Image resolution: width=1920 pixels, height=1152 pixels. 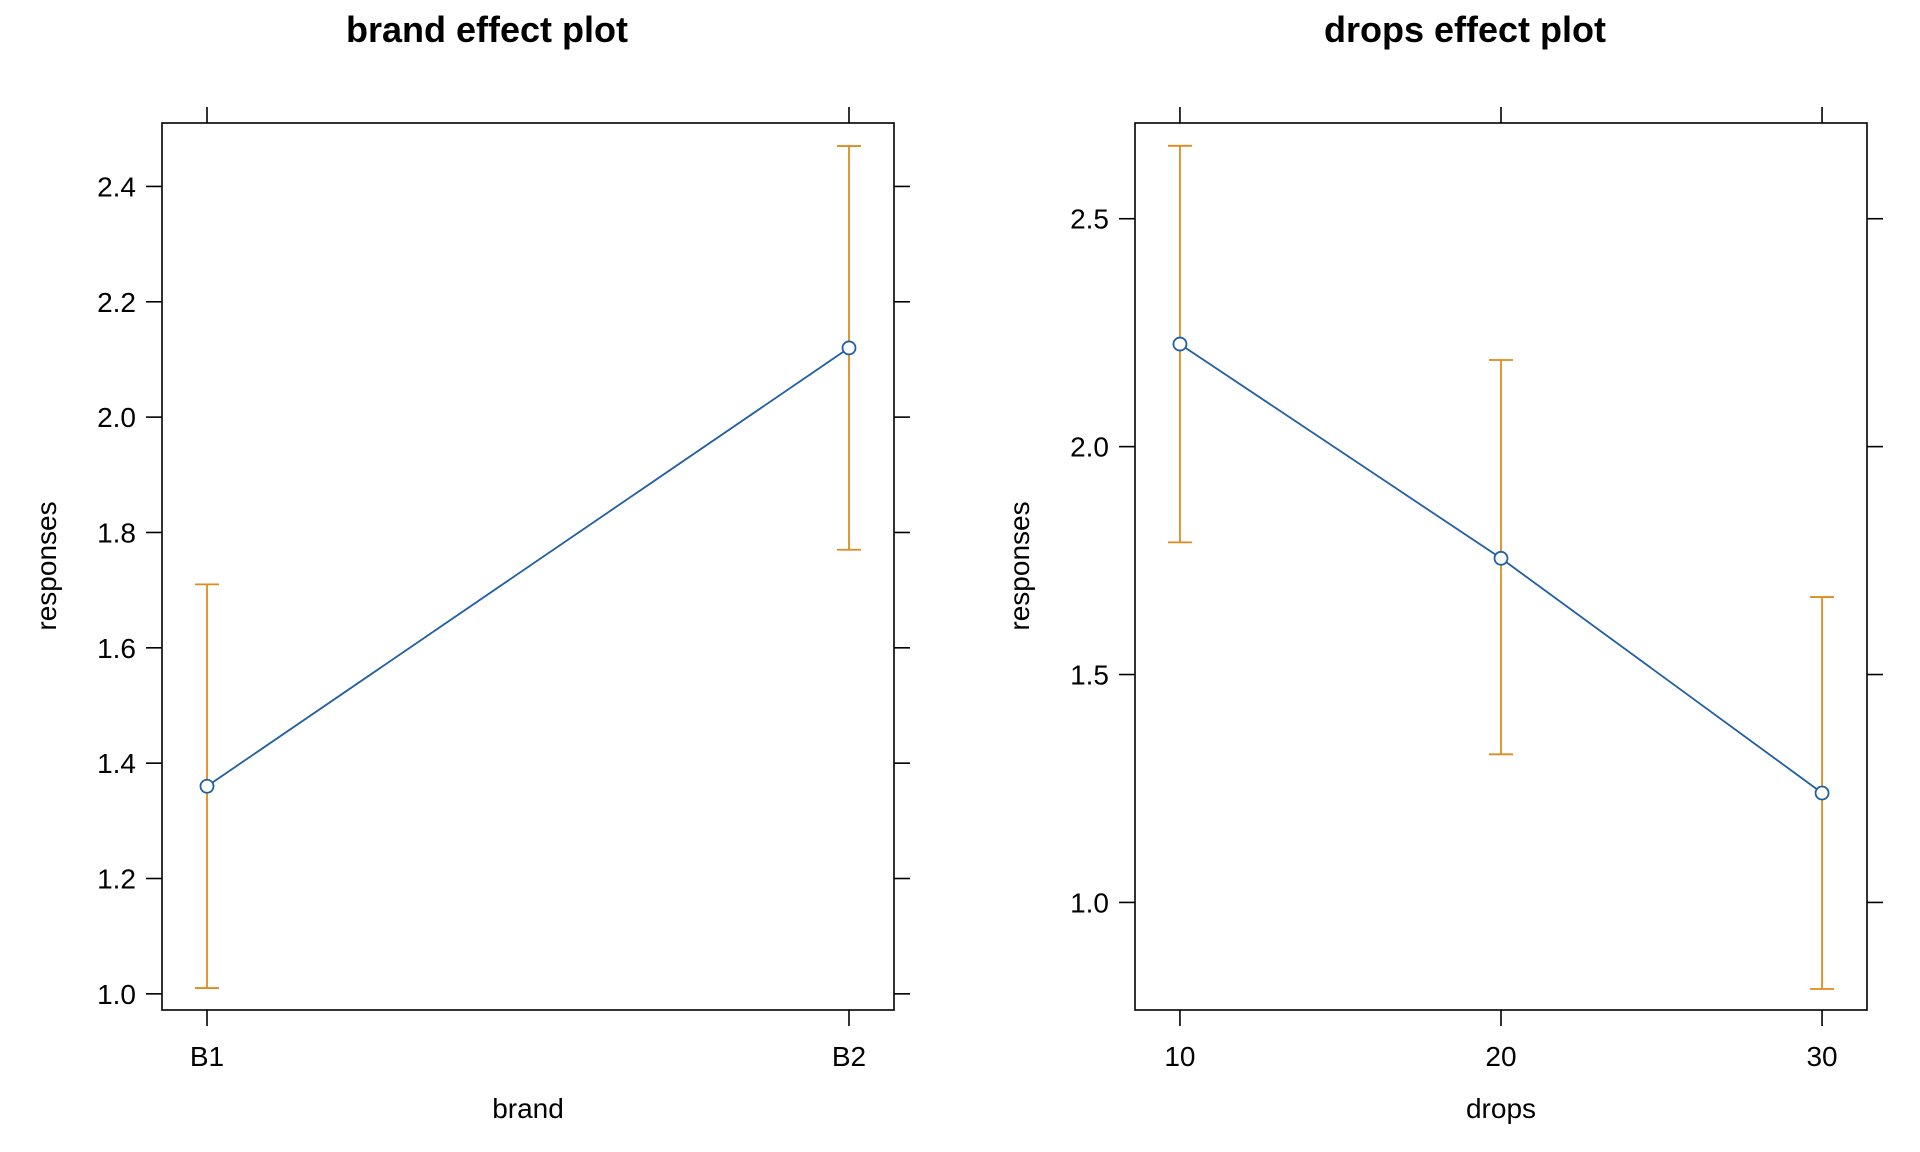 What do you see at coordinates (1089, 219) in the screenshot?
I see `y-tick-label: 2.5` at bounding box center [1089, 219].